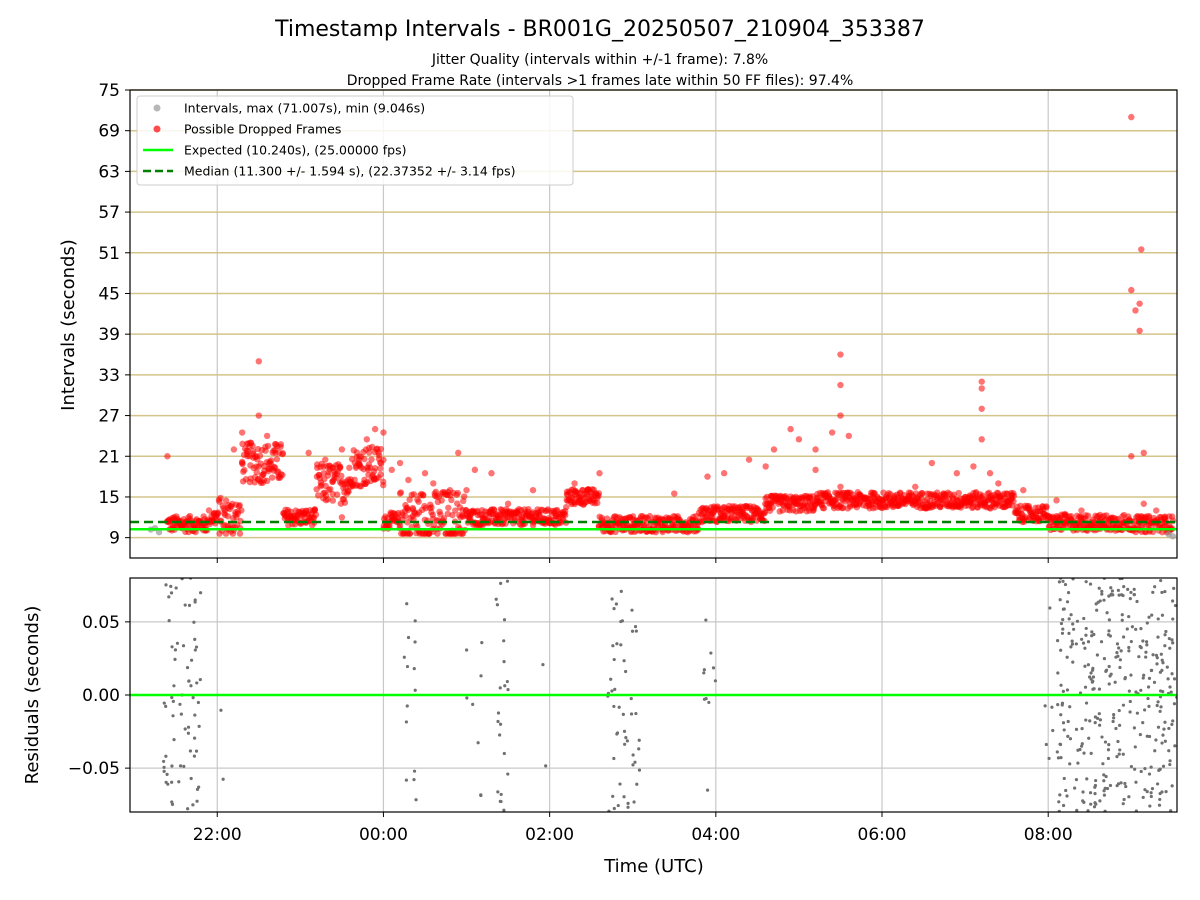 The width and height of the screenshot is (1200, 900). I want to click on legend-label: Intervals, max (71.007s), min (9.046s), so click(304, 108).